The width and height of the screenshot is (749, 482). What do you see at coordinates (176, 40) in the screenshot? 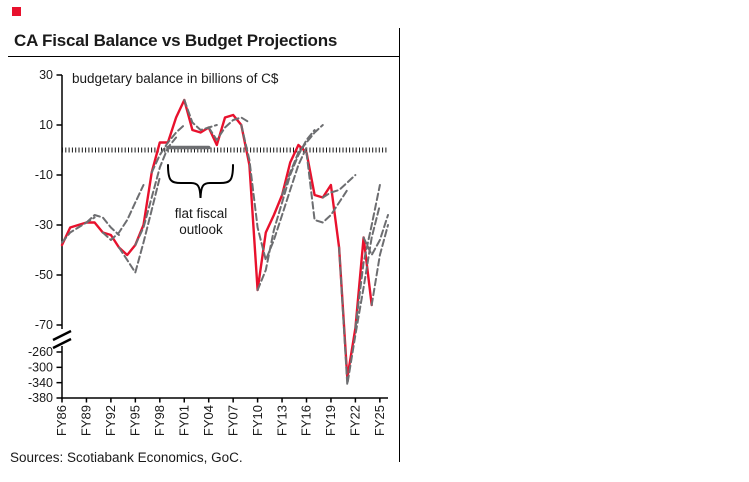
I see `chart-title: CA Fiscal Balance vs Budget Projections` at bounding box center [176, 40].